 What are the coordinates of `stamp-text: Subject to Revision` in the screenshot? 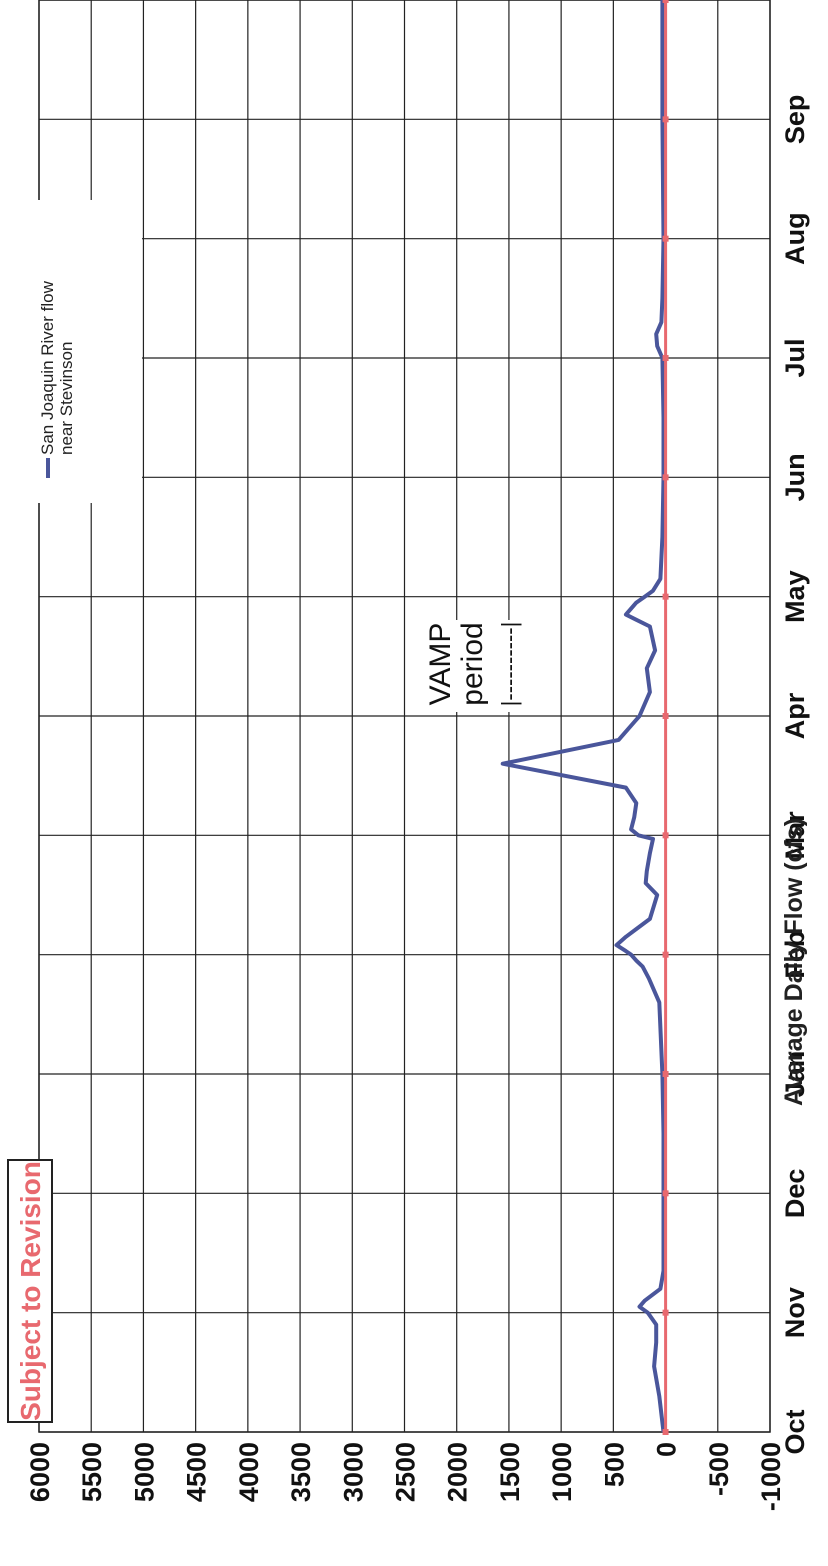 It's located at (30, 1291).